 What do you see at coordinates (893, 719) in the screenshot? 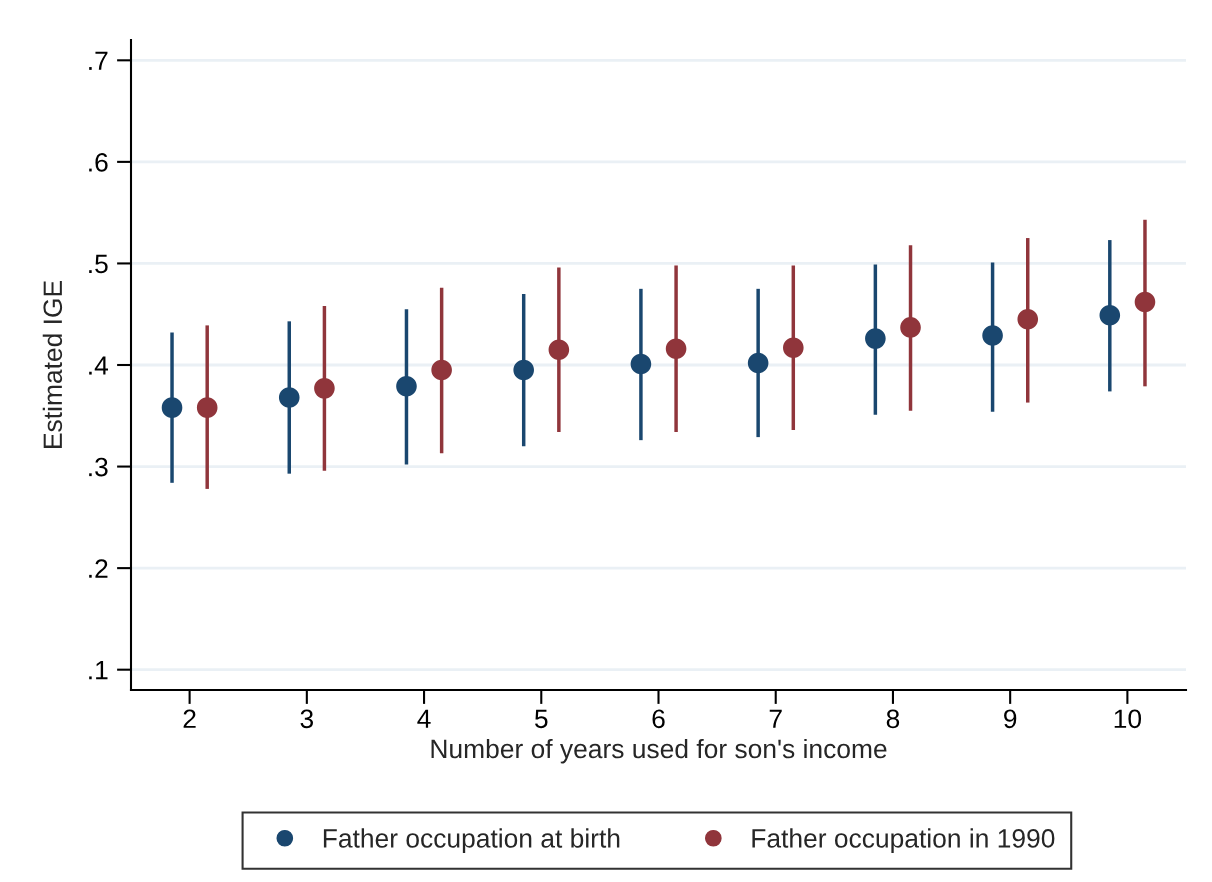
I see `x-tick-label: 8` at bounding box center [893, 719].